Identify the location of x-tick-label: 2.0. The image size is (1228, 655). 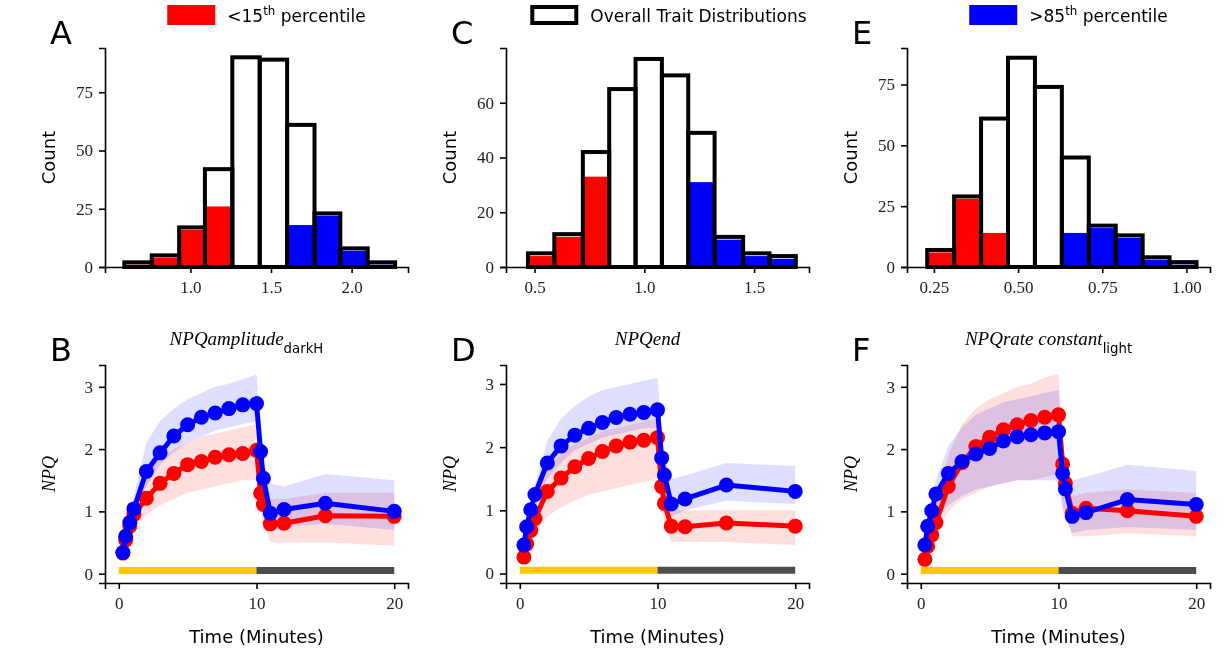
(352, 288).